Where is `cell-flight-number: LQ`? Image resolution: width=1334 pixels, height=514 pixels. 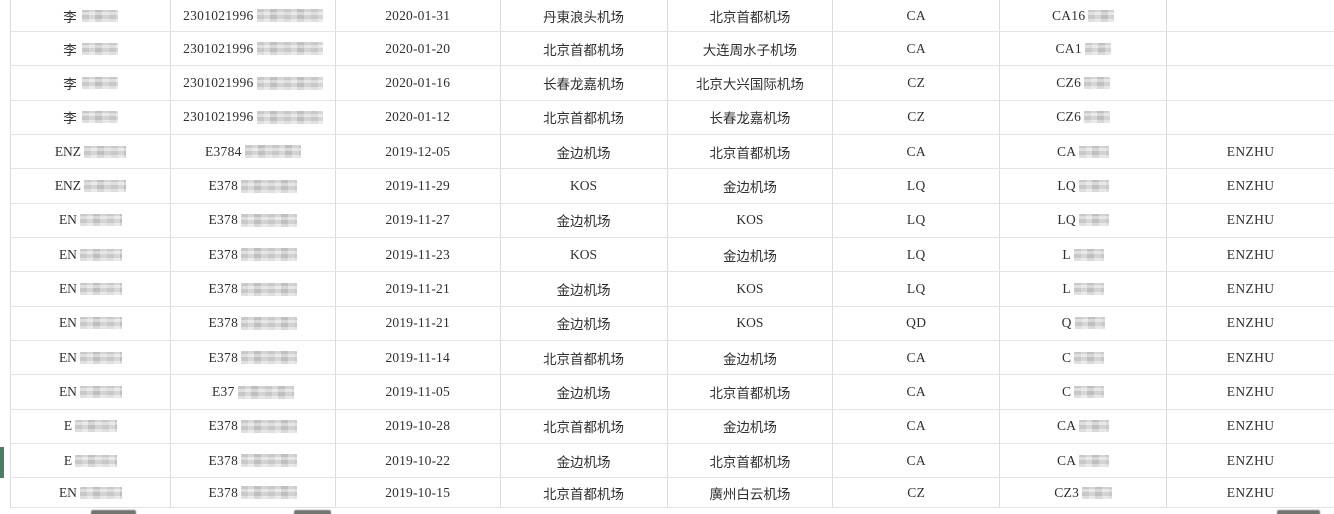 cell-flight-number: LQ is located at coordinates (1084, 220).